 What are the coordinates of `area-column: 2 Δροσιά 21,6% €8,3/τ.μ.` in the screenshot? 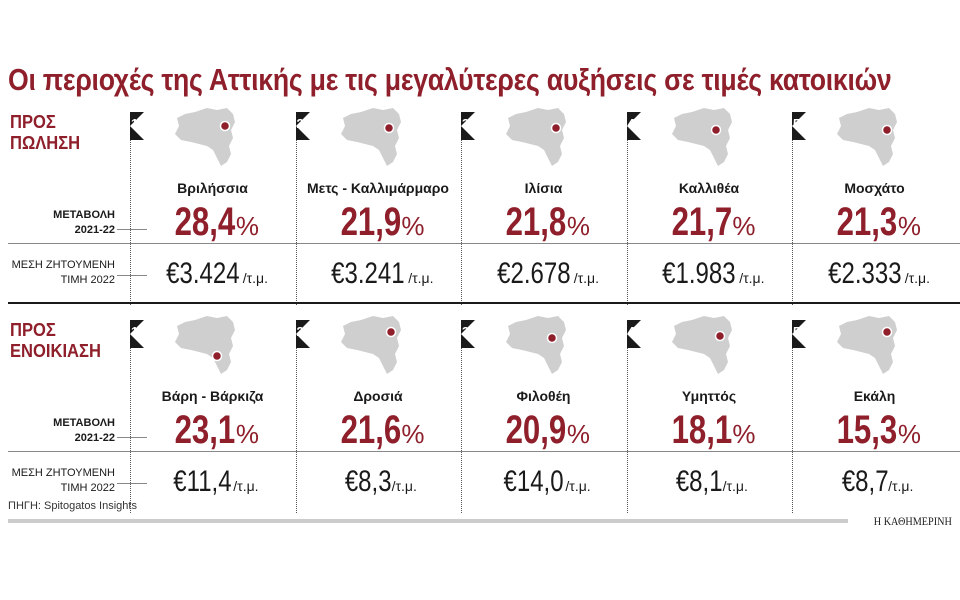 It's located at (378, 414).